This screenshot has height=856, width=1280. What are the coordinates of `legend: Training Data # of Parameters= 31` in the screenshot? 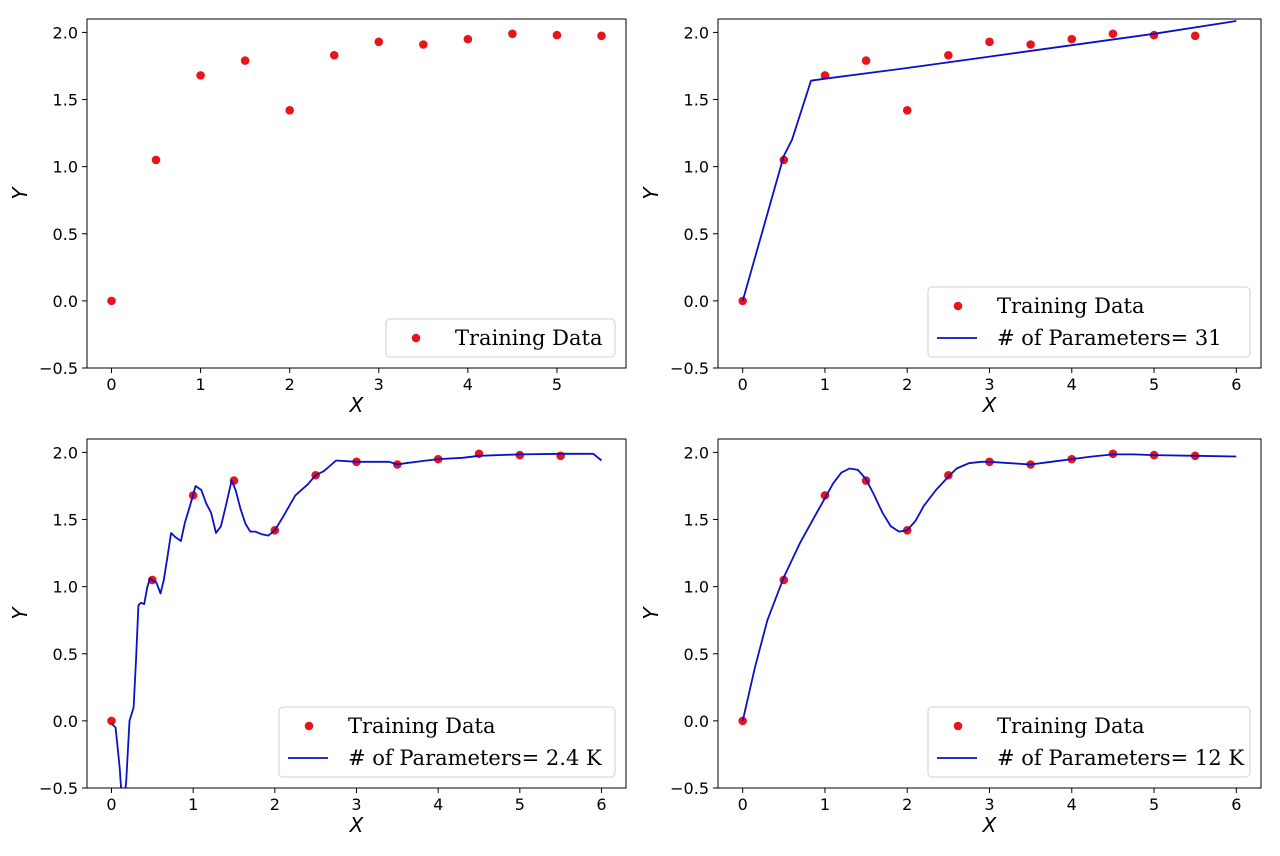 It's located at (1089, 322).